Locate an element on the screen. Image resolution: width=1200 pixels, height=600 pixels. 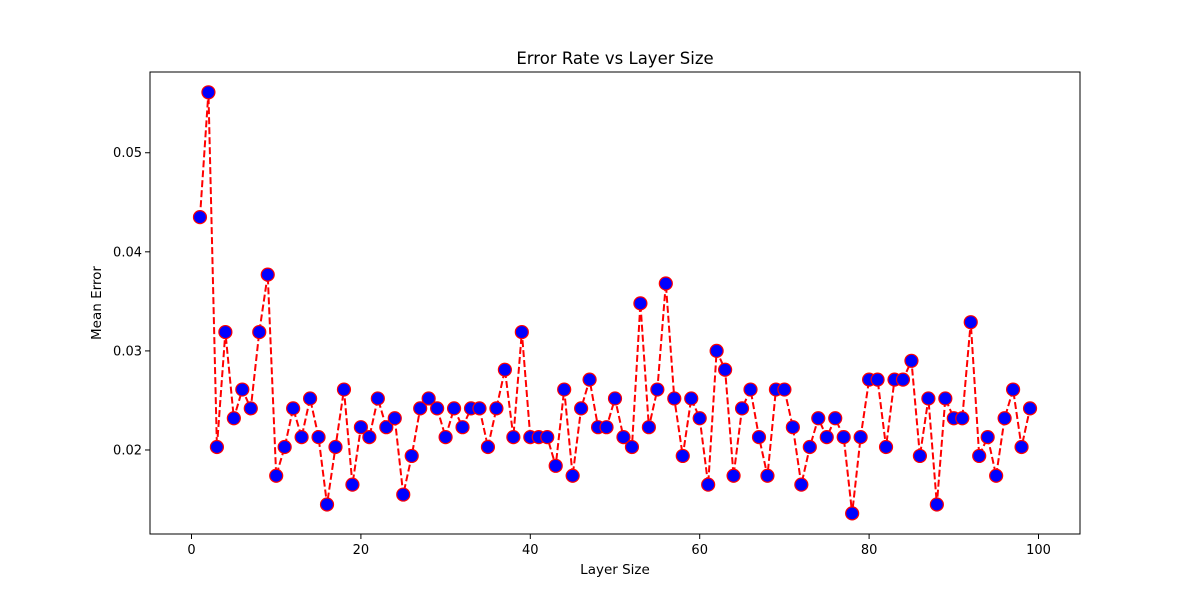
y-tick-label: 0.02 is located at coordinates (127, 450).